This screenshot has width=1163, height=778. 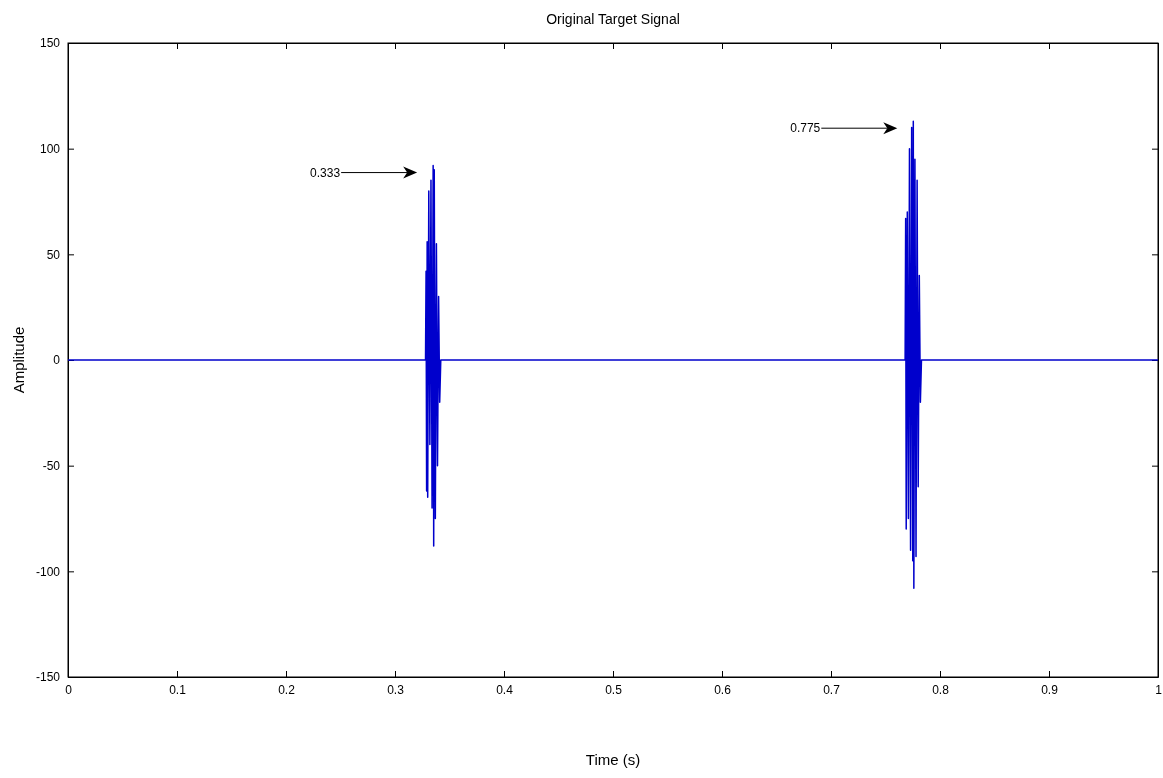 I want to click on x-tick-label: 0.8, so click(x=941, y=689).